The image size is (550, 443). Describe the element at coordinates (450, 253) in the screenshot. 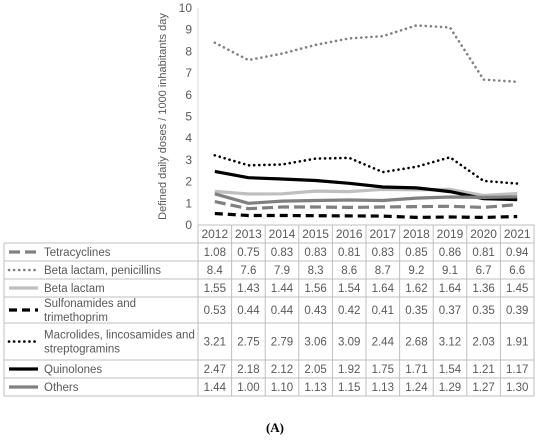

I see `table-cell-value: 0.86` at that location.